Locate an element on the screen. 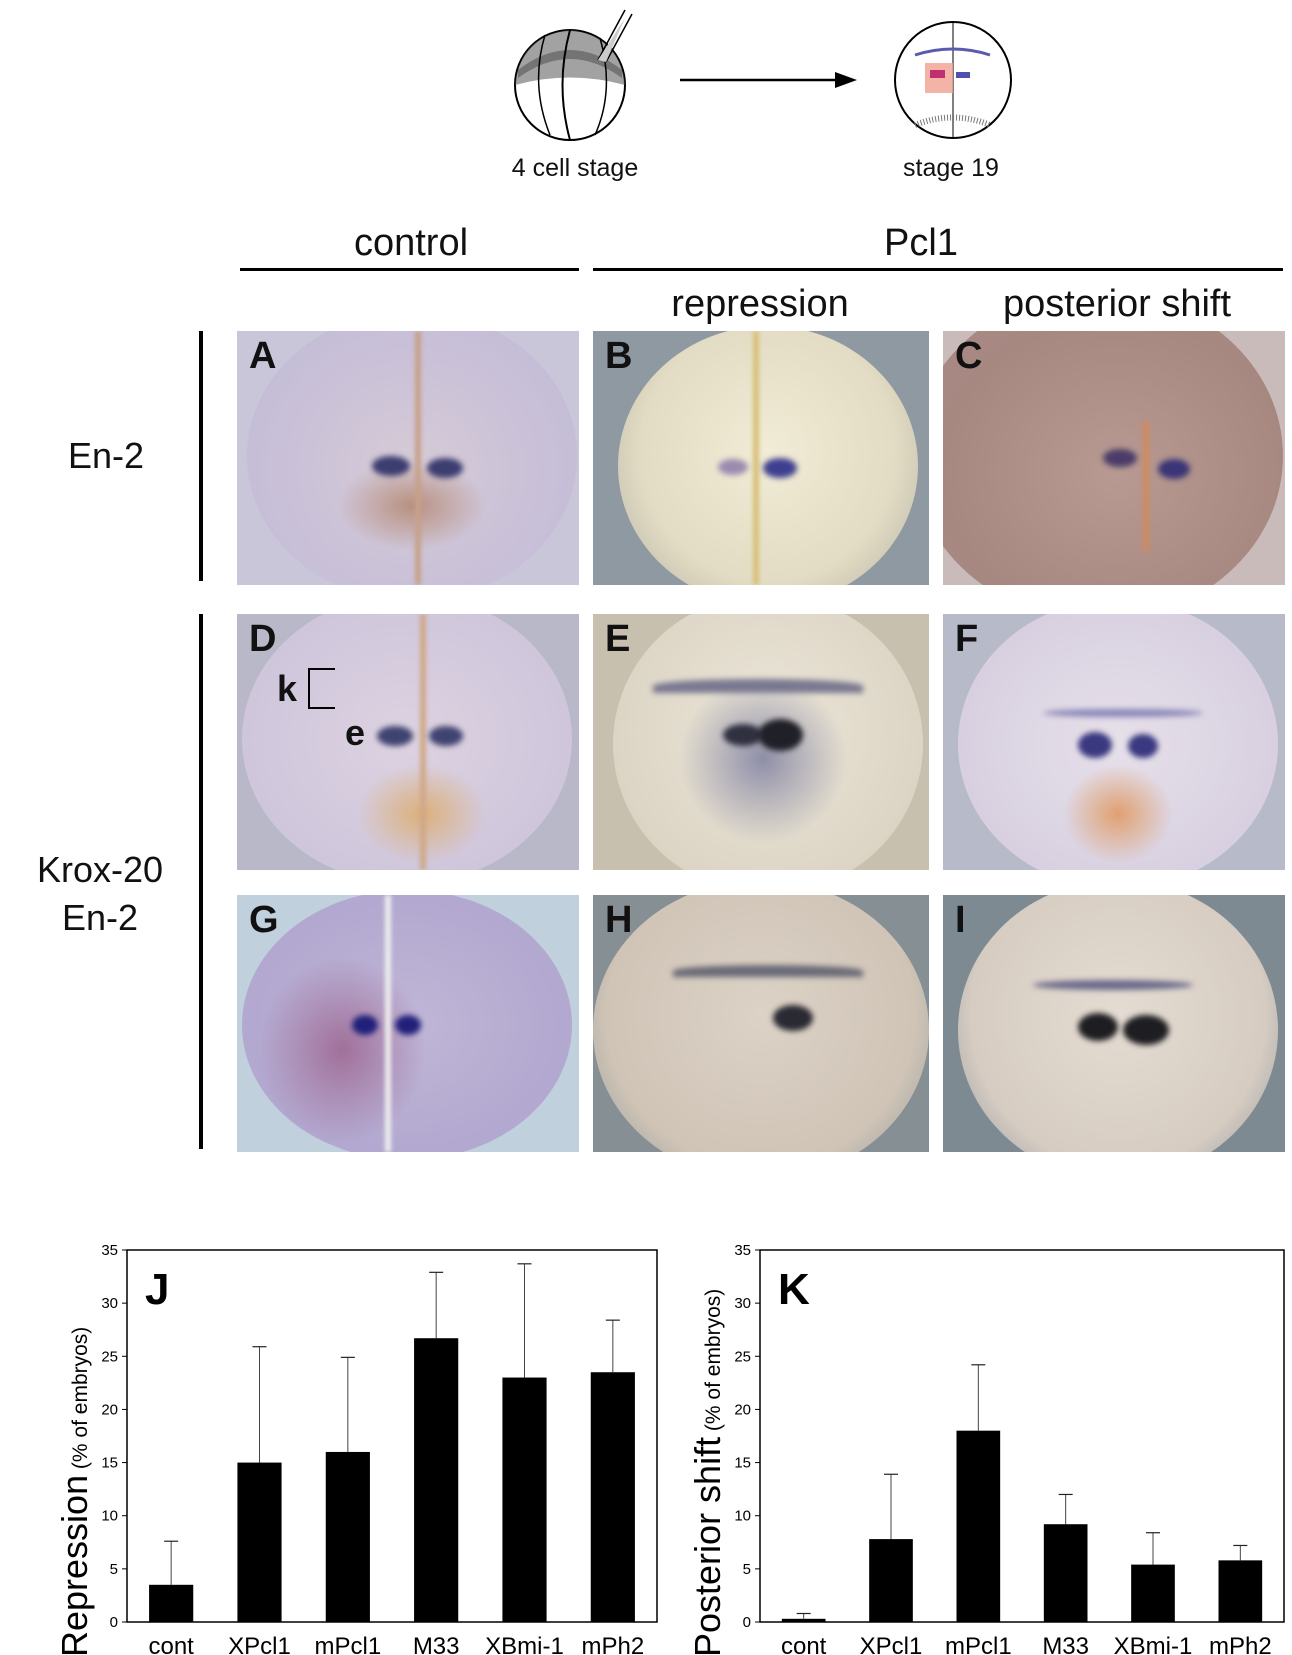 This screenshot has width=1292, height=1655. y-axis-label: Posterior shift (% of embryos) is located at coordinates (707, 1472).